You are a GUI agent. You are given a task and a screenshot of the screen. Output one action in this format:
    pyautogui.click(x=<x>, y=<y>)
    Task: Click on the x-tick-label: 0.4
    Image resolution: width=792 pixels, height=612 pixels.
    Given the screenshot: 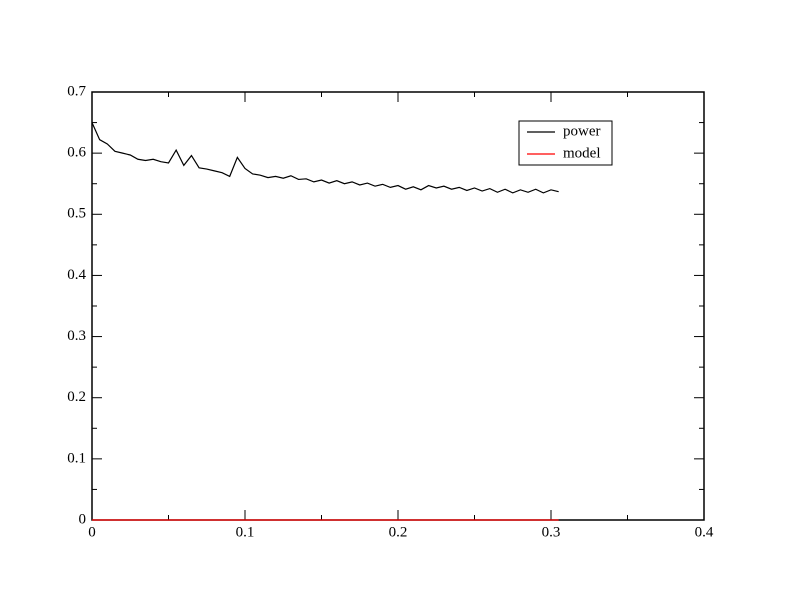 What is the action you would take?
    pyautogui.click(x=704, y=532)
    